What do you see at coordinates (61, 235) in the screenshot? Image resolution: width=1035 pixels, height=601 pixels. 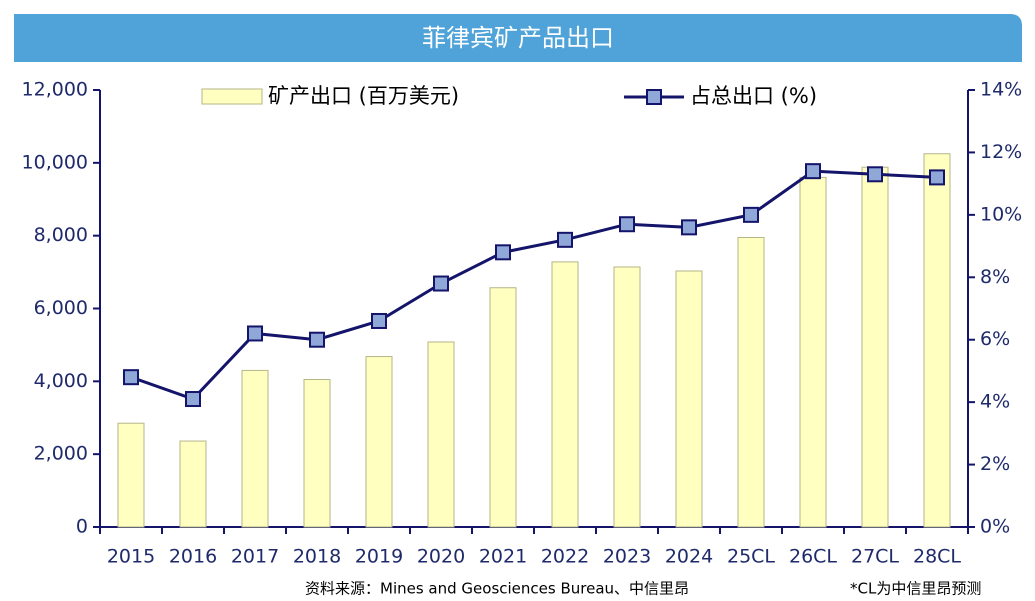 I see `y-tick-label: 8,000` at bounding box center [61, 235].